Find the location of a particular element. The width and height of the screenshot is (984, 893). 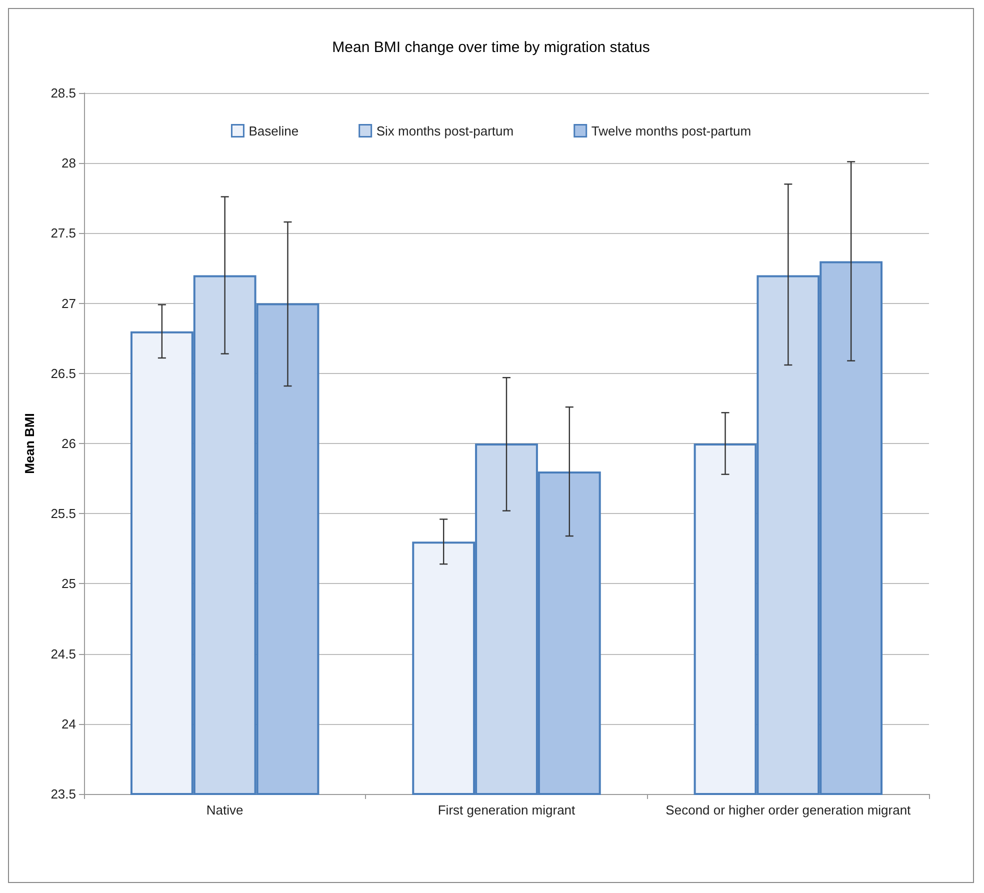

y-tick-label: 27.5 is located at coordinates (63, 233).